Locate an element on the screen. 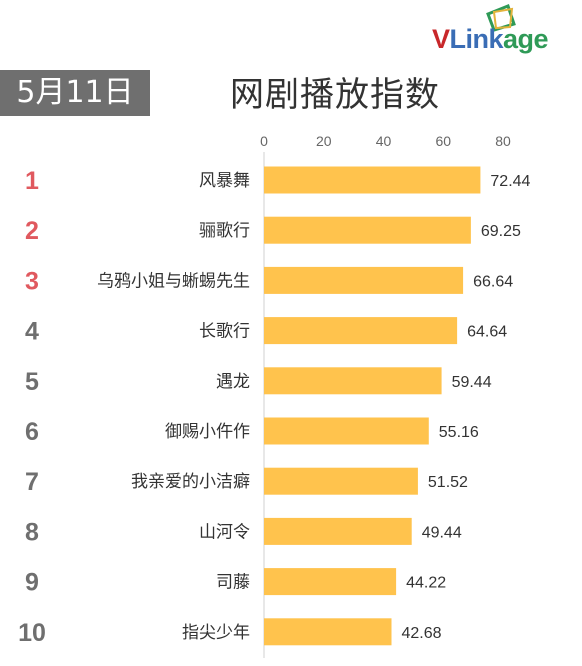  x-tick-label: 80 is located at coordinates (503, 141).